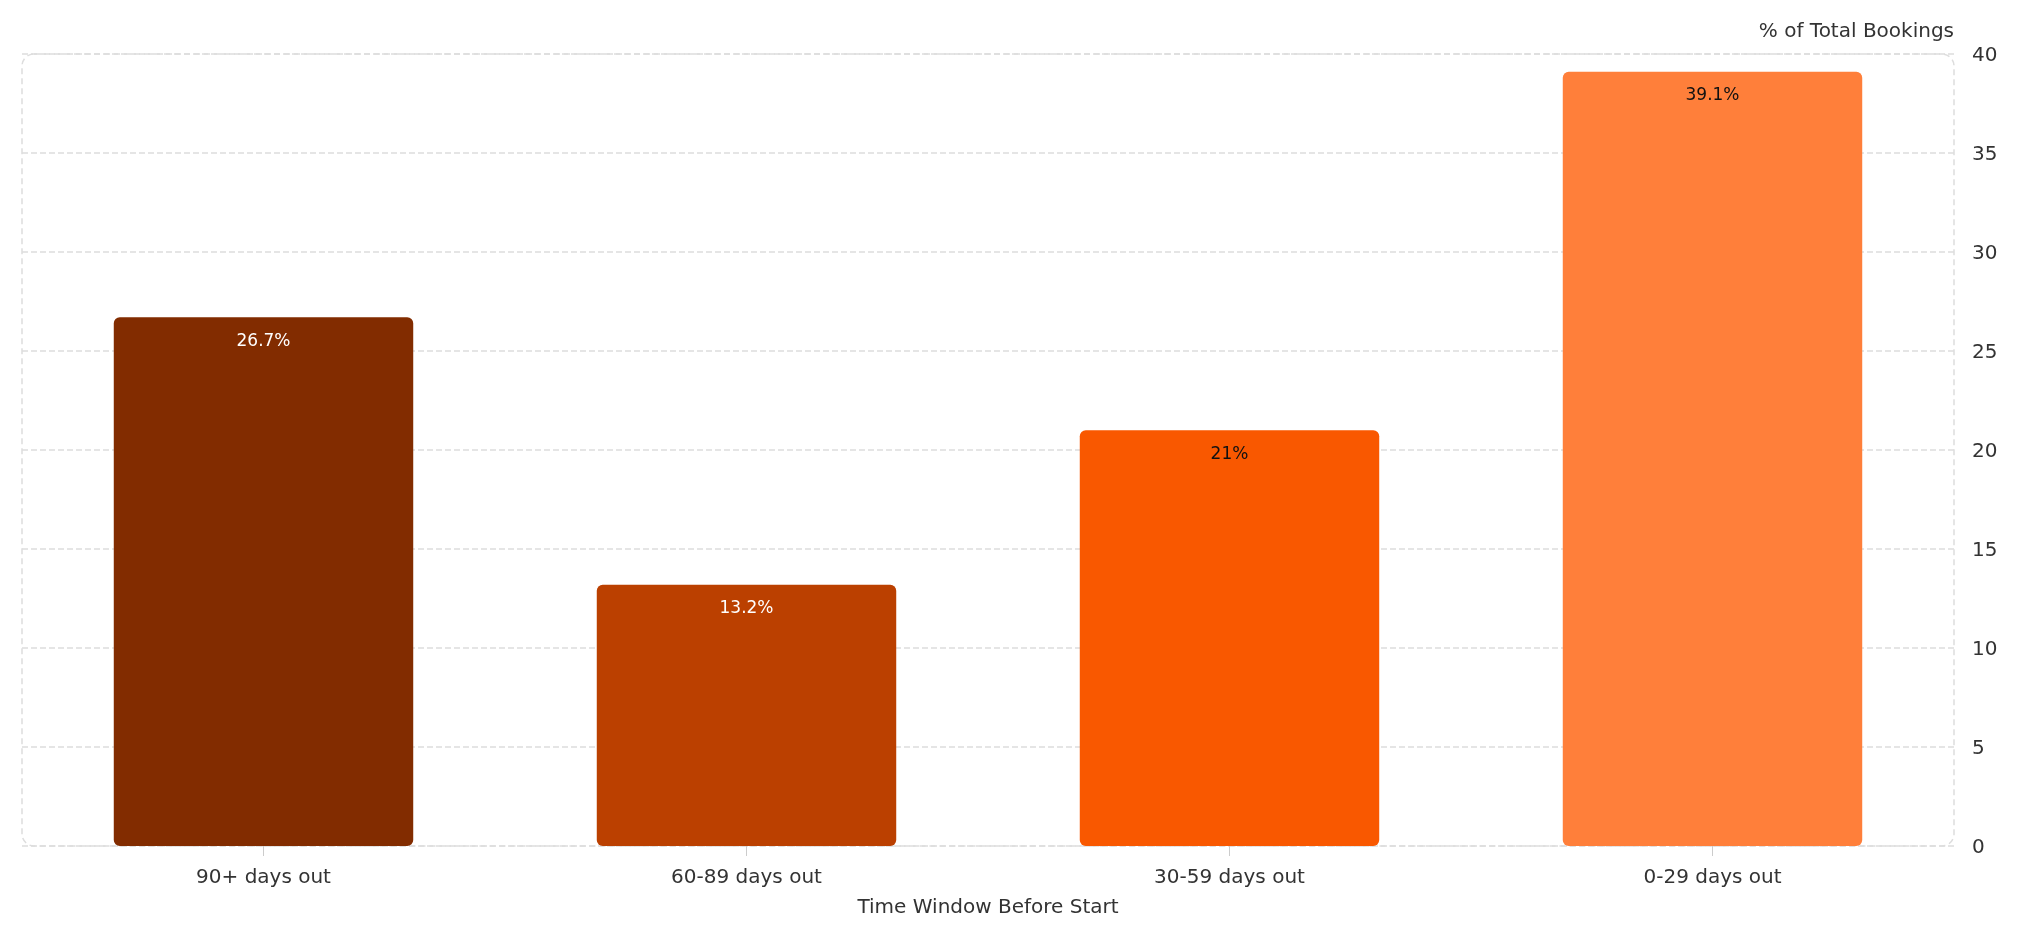 The height and width of the screenshot is (942, 2036). Describe the element at coordinates (1985, 351) in the screenshot. I see `y-tick-label: 25` at that location.